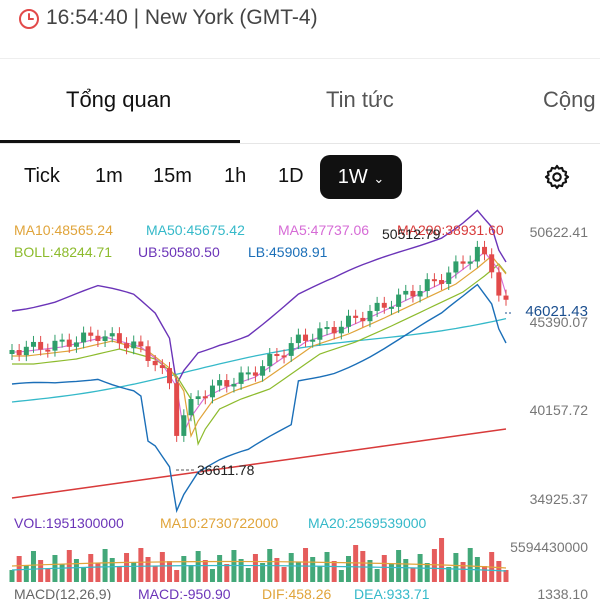 This screenshot has width=600, height=600. Describe the element at coordinates (259, 360) in the screenshot. I see `ma50-line` at that location.